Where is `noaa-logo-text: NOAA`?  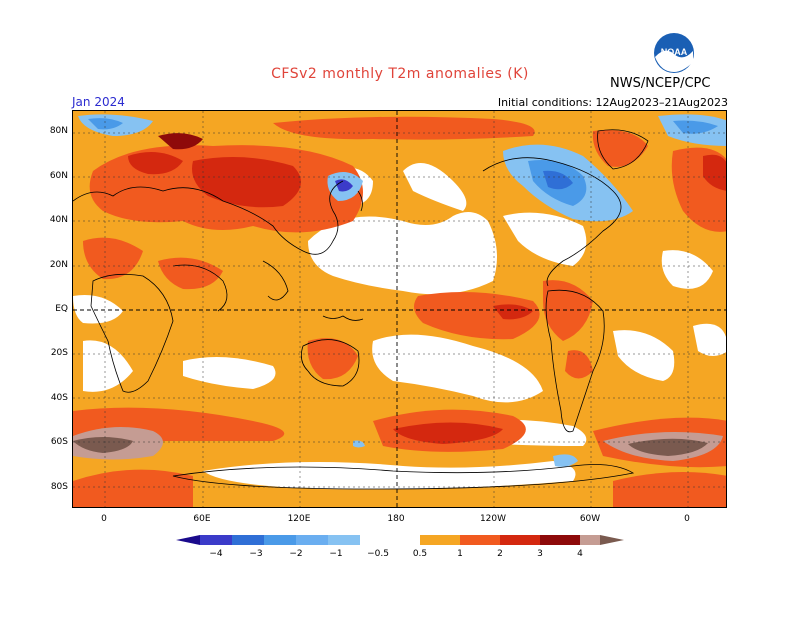 noaa-logo-text: NOAA is located at coordinates (674, 52).